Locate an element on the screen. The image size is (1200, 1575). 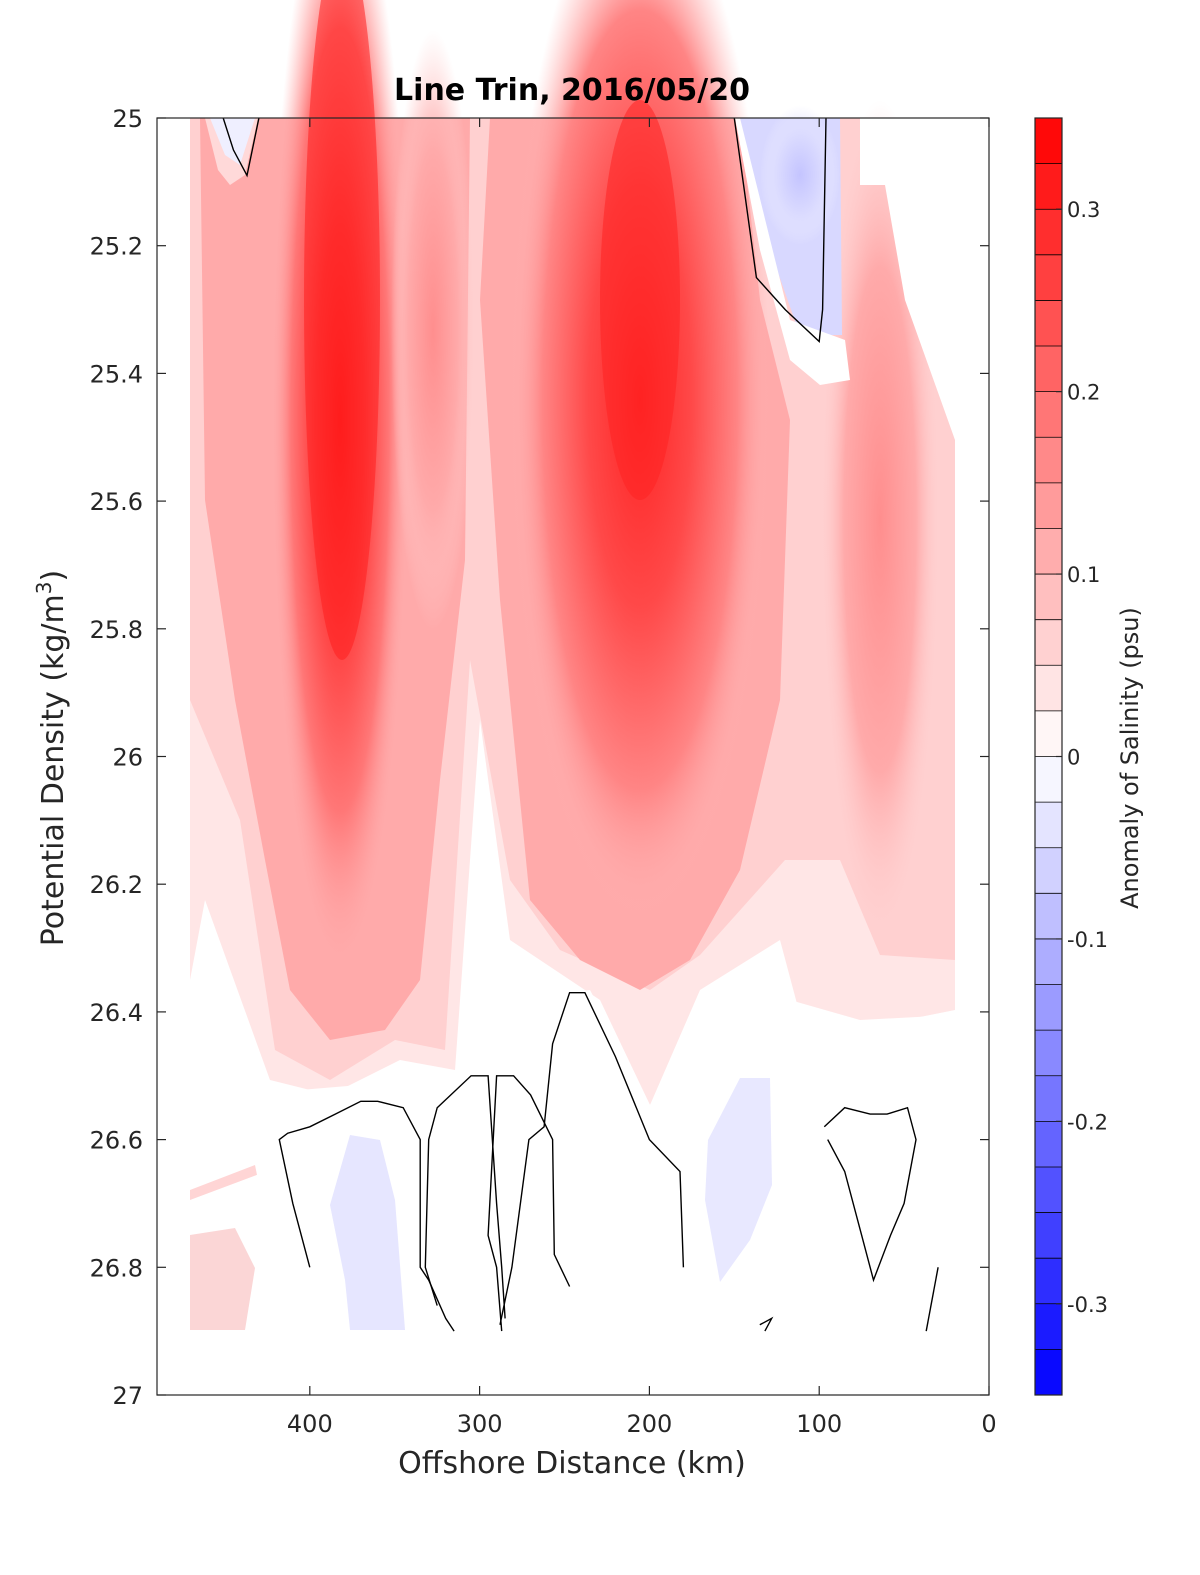
white-gap-near-coast-upper is located at coordinates (792, 251).